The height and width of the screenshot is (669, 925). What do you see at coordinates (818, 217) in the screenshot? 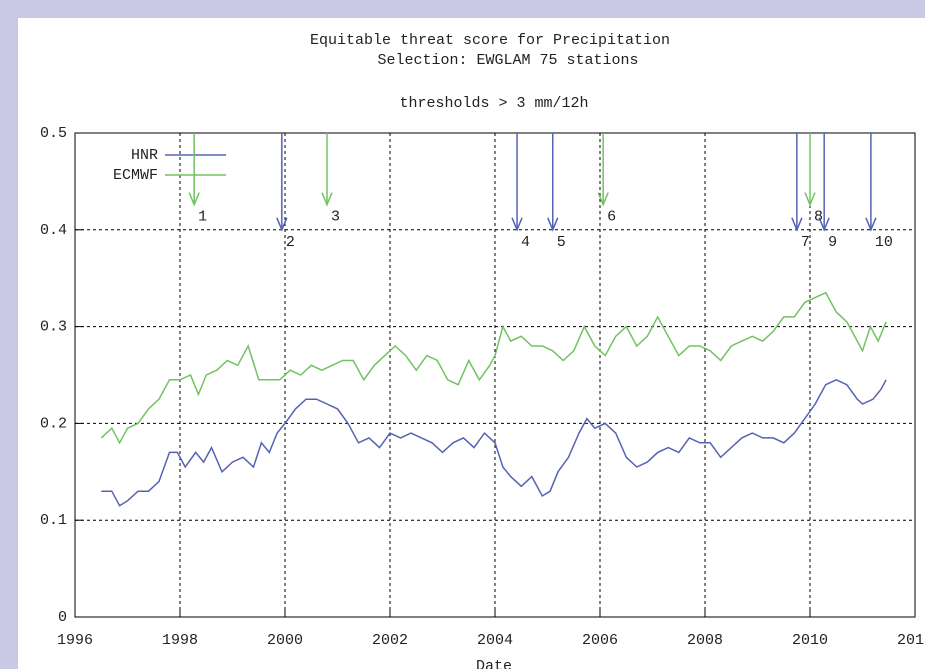
I see `event-label: 8` at bounding box center [818, 217].